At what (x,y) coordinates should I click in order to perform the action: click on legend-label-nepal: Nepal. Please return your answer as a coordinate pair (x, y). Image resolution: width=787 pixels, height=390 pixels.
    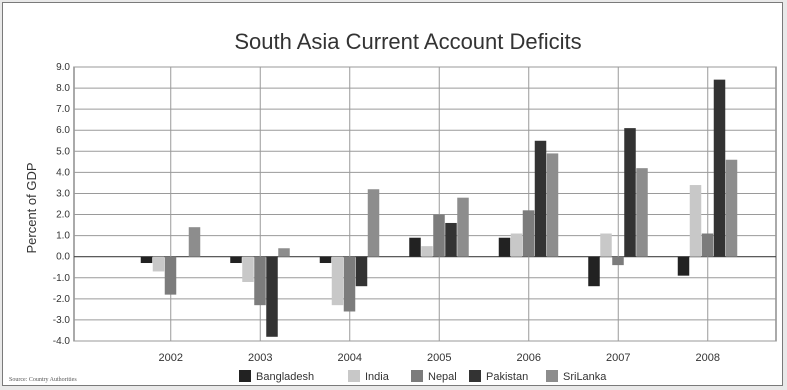
    Looking at the image, I should click on (442, 377).